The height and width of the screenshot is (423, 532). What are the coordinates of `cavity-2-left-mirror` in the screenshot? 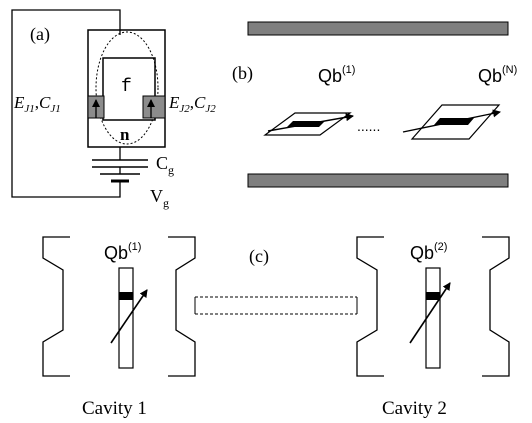 It's located at (370, 306).